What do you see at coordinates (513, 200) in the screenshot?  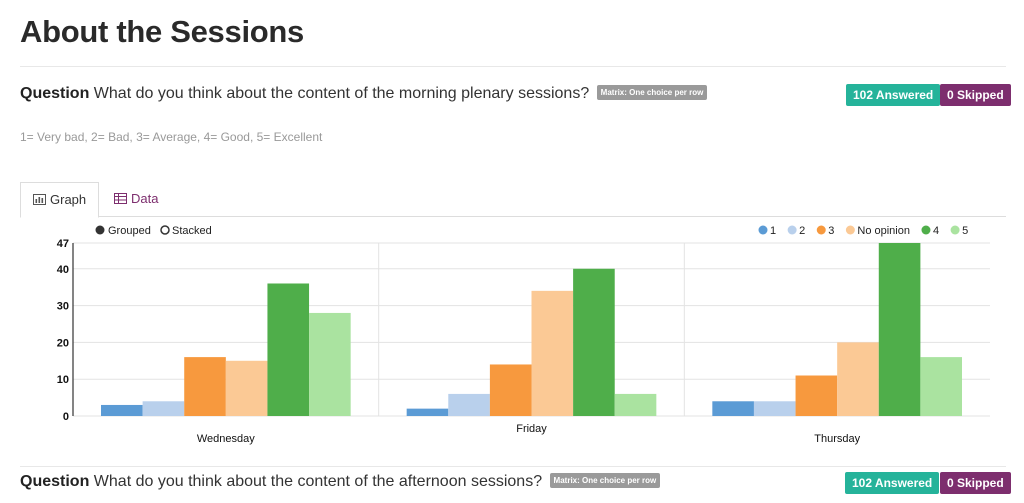 I see `view-tabs: Graph Data` at bounding box center [513, 200].